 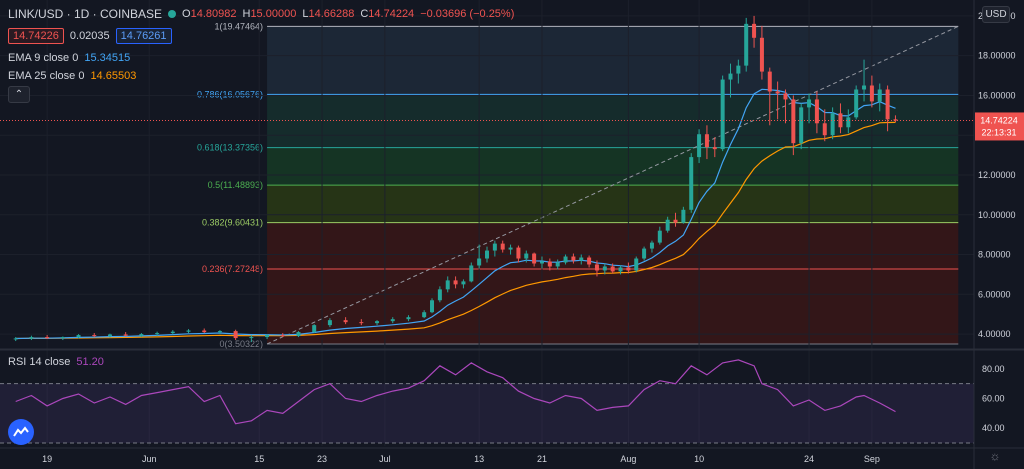 I want to click on price-tick-label-5: 10.00000, so click(x=997, y=215).